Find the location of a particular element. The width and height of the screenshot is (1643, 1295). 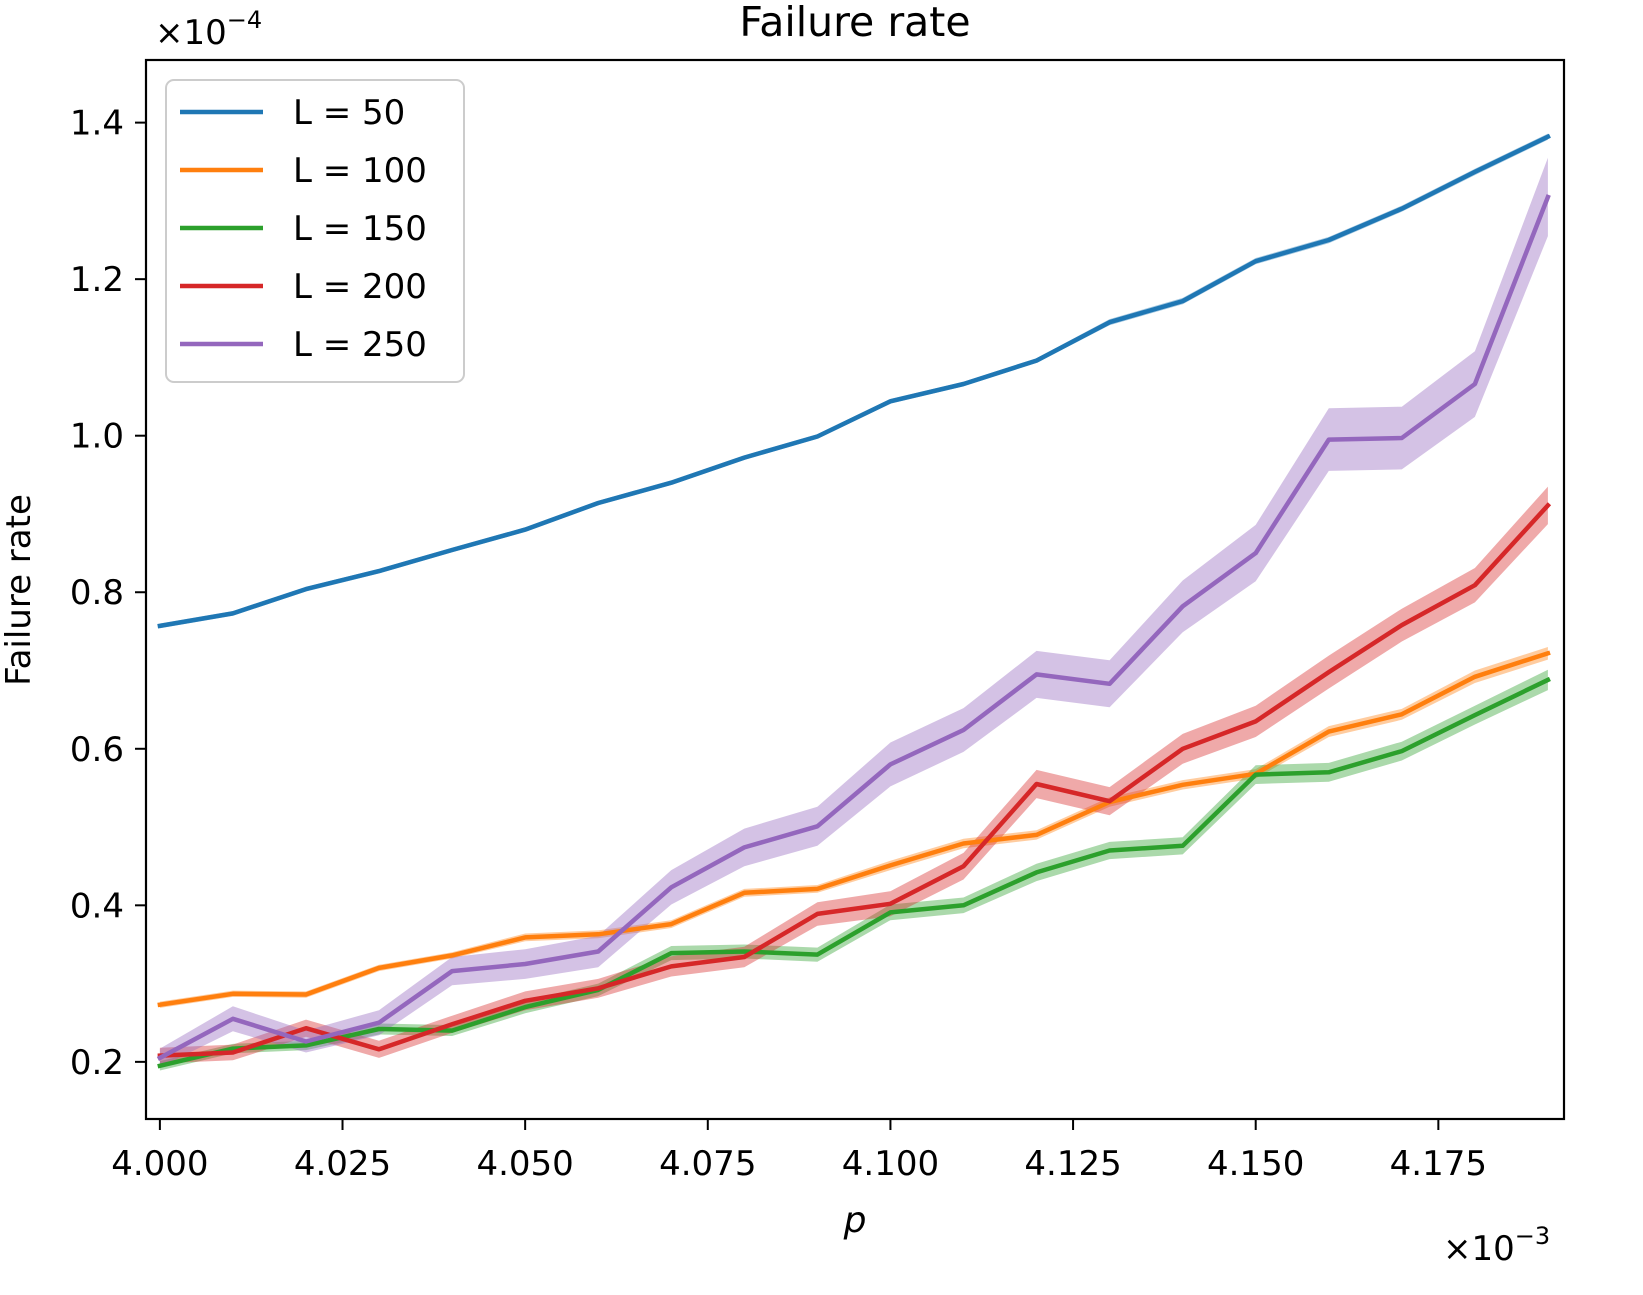

y-tick-label-2: 0.6 is located at coordinates (97, 750).